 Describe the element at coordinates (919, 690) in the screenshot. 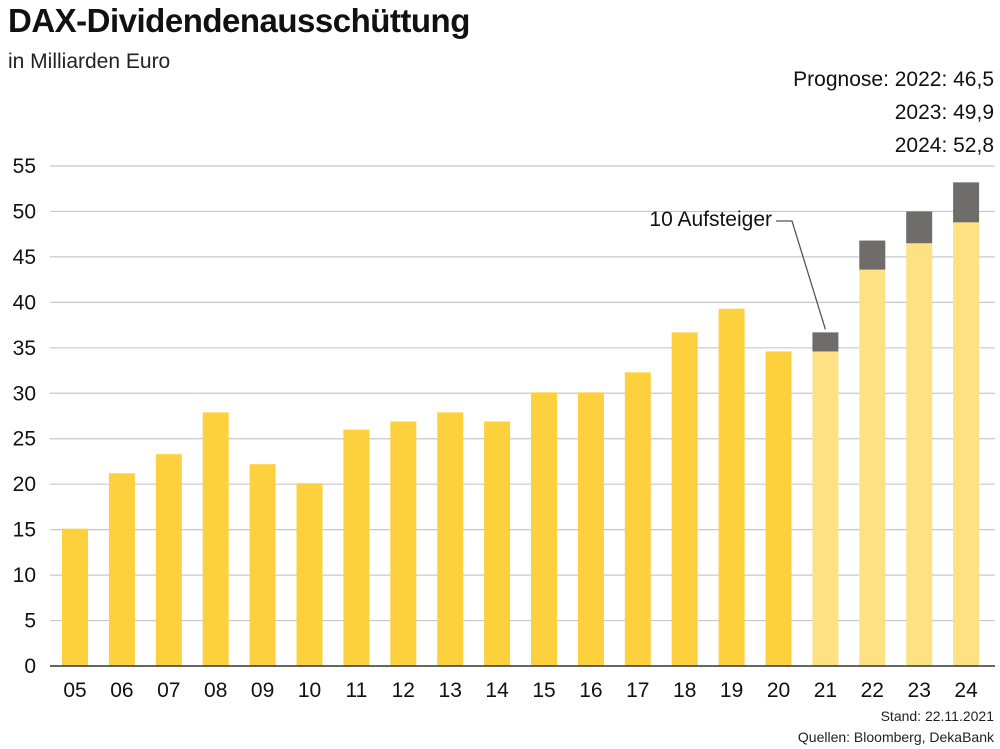

I see `x-tick-label: 23` at that location.